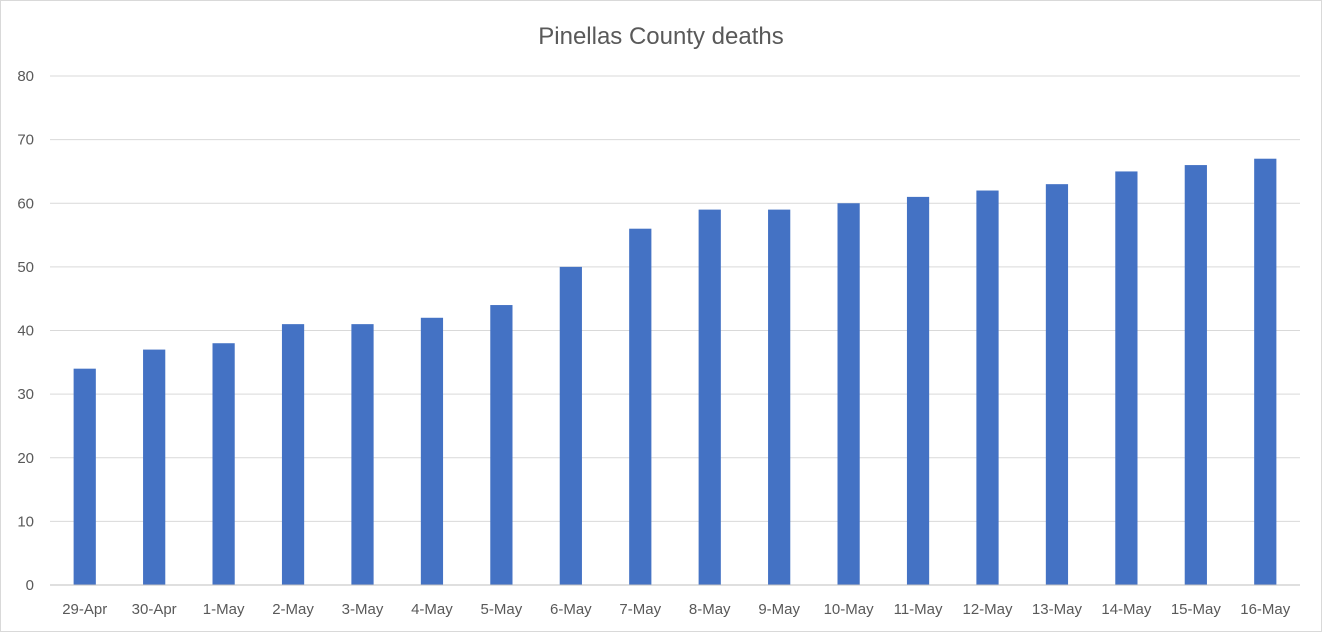 This screenshot has width=1322, height=632. I want to click on y-tick-label: 40, so click(25, 331).